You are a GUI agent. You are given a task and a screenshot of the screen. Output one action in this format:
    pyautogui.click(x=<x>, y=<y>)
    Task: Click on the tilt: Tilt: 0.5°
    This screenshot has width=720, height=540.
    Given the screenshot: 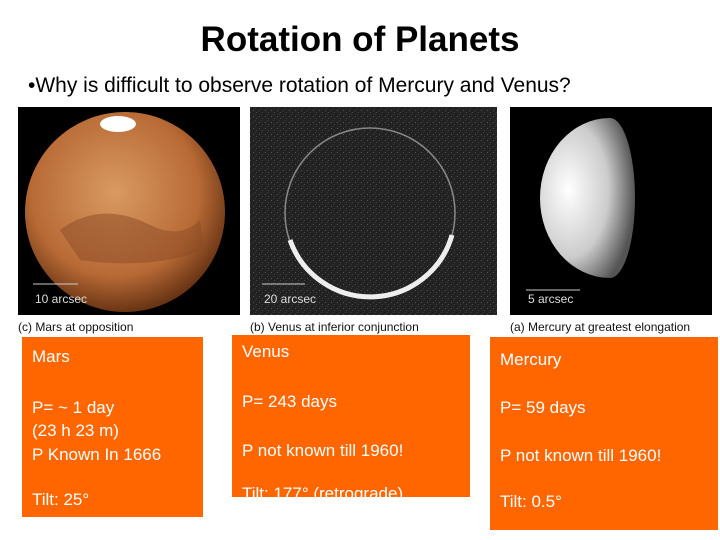 What is the action you would take?
    pyautogui.click(x=531, y=501)
    